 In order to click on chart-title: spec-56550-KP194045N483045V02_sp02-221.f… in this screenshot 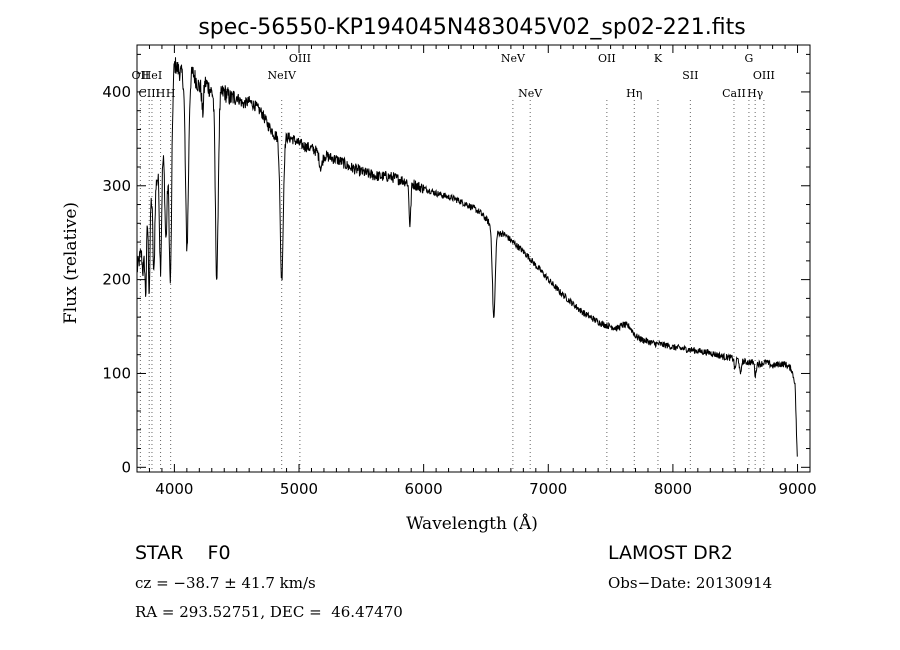, I will do `click(471, 27)`.